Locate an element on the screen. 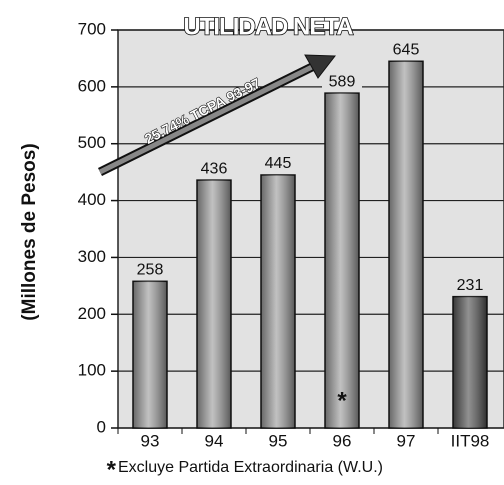 The image size is (504, 485). y-tick-label: 400 is located at coordinates (92, 199).